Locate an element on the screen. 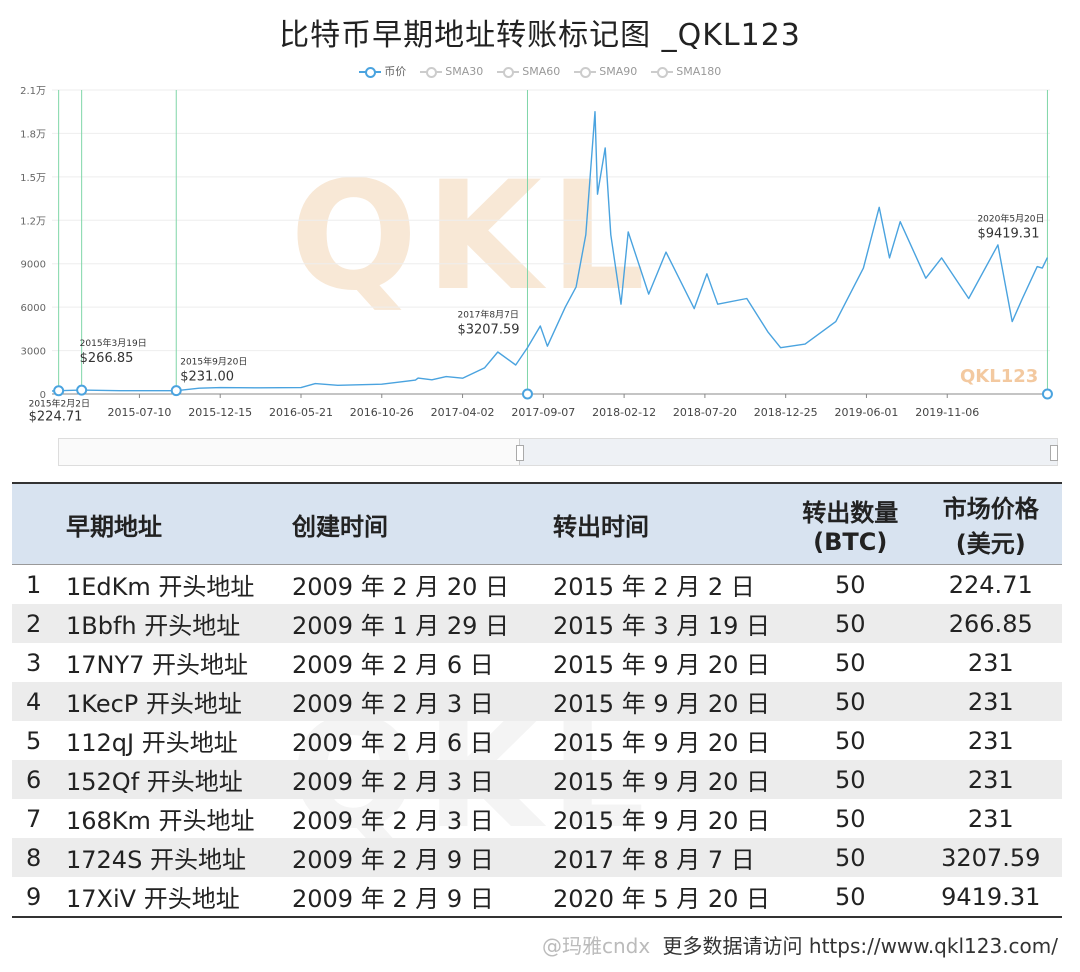  annotation-value-label: $231.00 is located at coordinates (207, 377).